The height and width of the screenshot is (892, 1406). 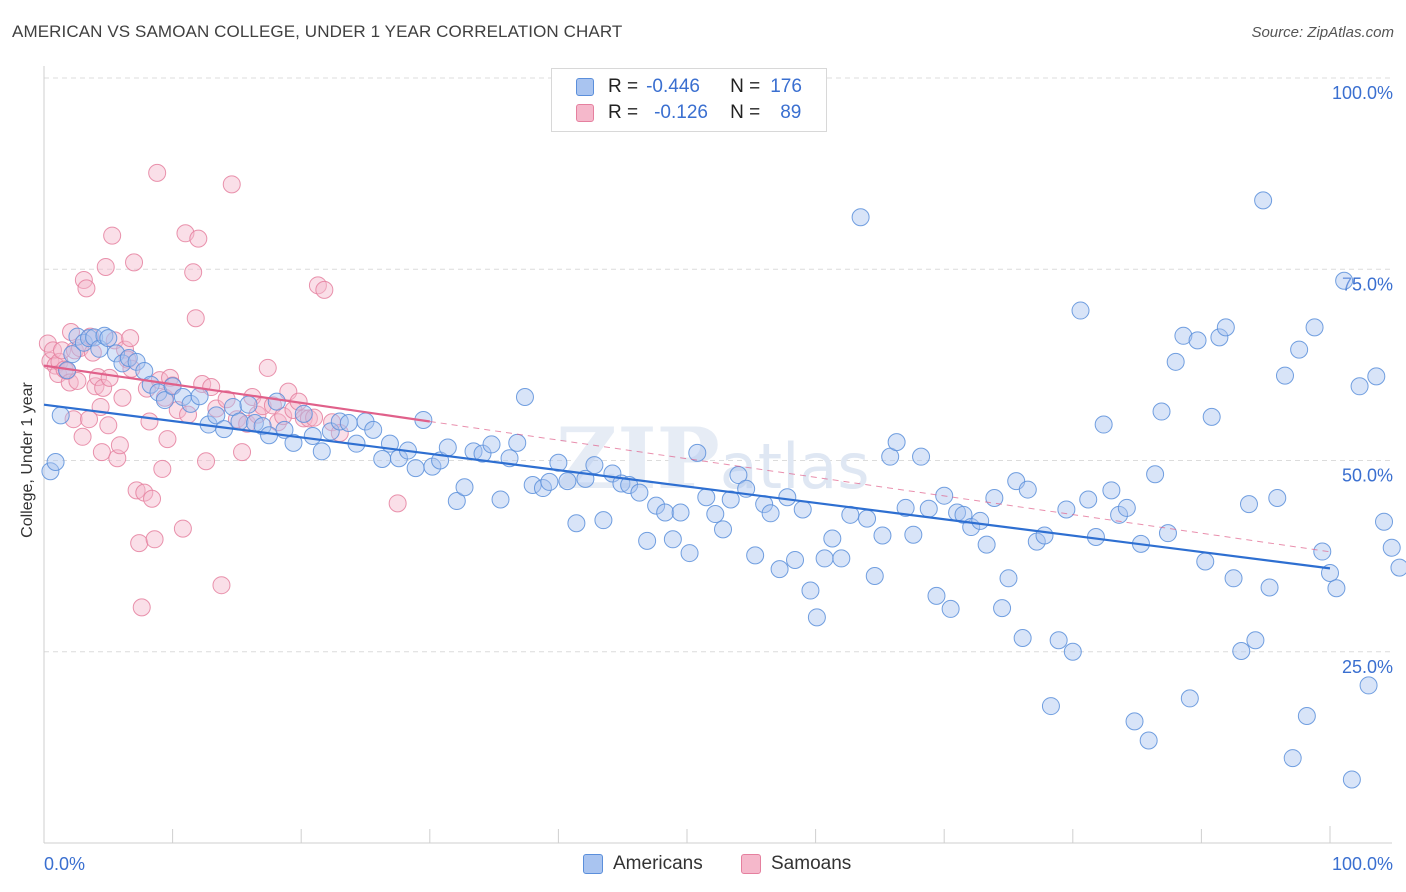 What do you see at coordinates (751, 864) in the screenshot?
I see `bottom-swatch-samoans` at bounding box center [751, 864].